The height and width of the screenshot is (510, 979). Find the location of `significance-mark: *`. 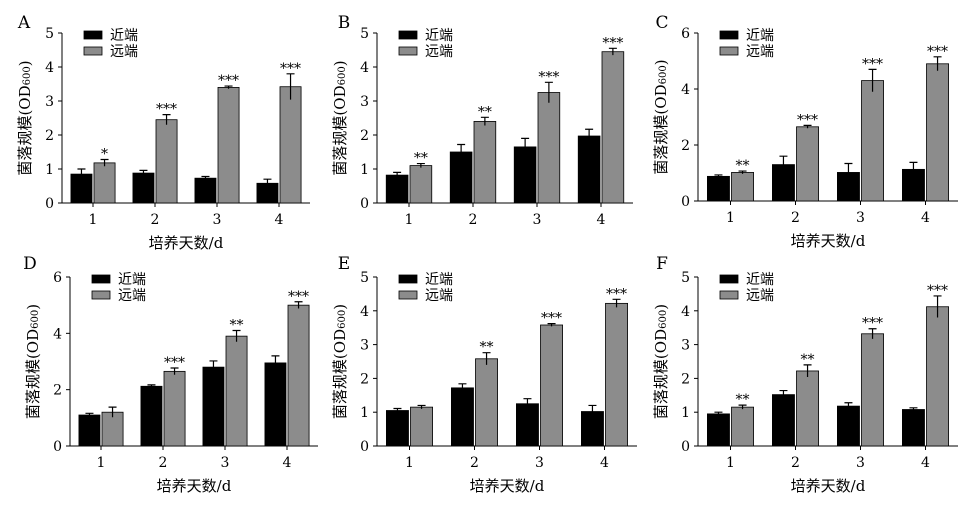

significance-mark: * is located at coordinates (104, 154).